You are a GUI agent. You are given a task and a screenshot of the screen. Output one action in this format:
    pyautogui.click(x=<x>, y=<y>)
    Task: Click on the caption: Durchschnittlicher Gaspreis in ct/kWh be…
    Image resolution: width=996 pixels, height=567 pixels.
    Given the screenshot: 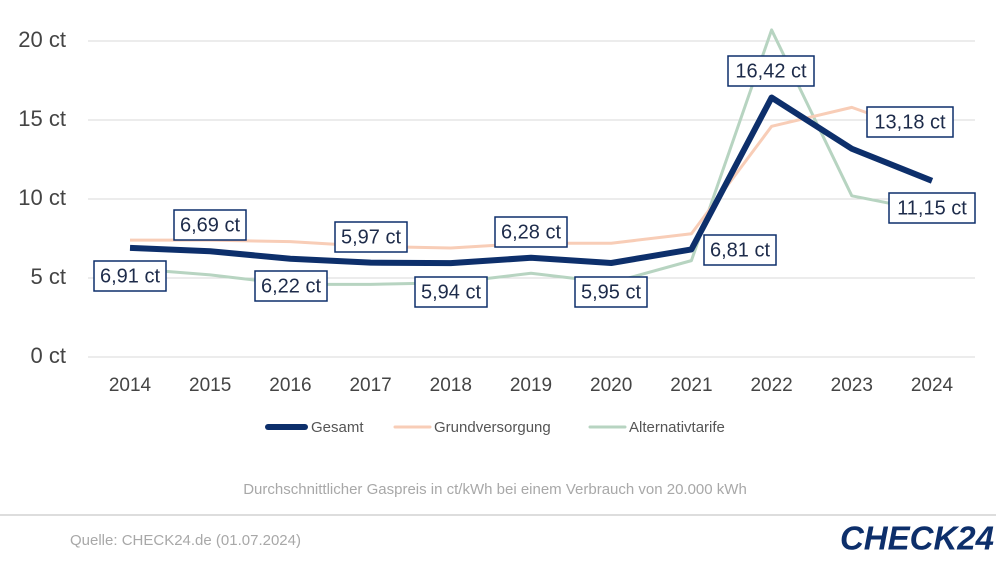 What is the action you would take?
    pyautogui.click(x=495, y=489)
    